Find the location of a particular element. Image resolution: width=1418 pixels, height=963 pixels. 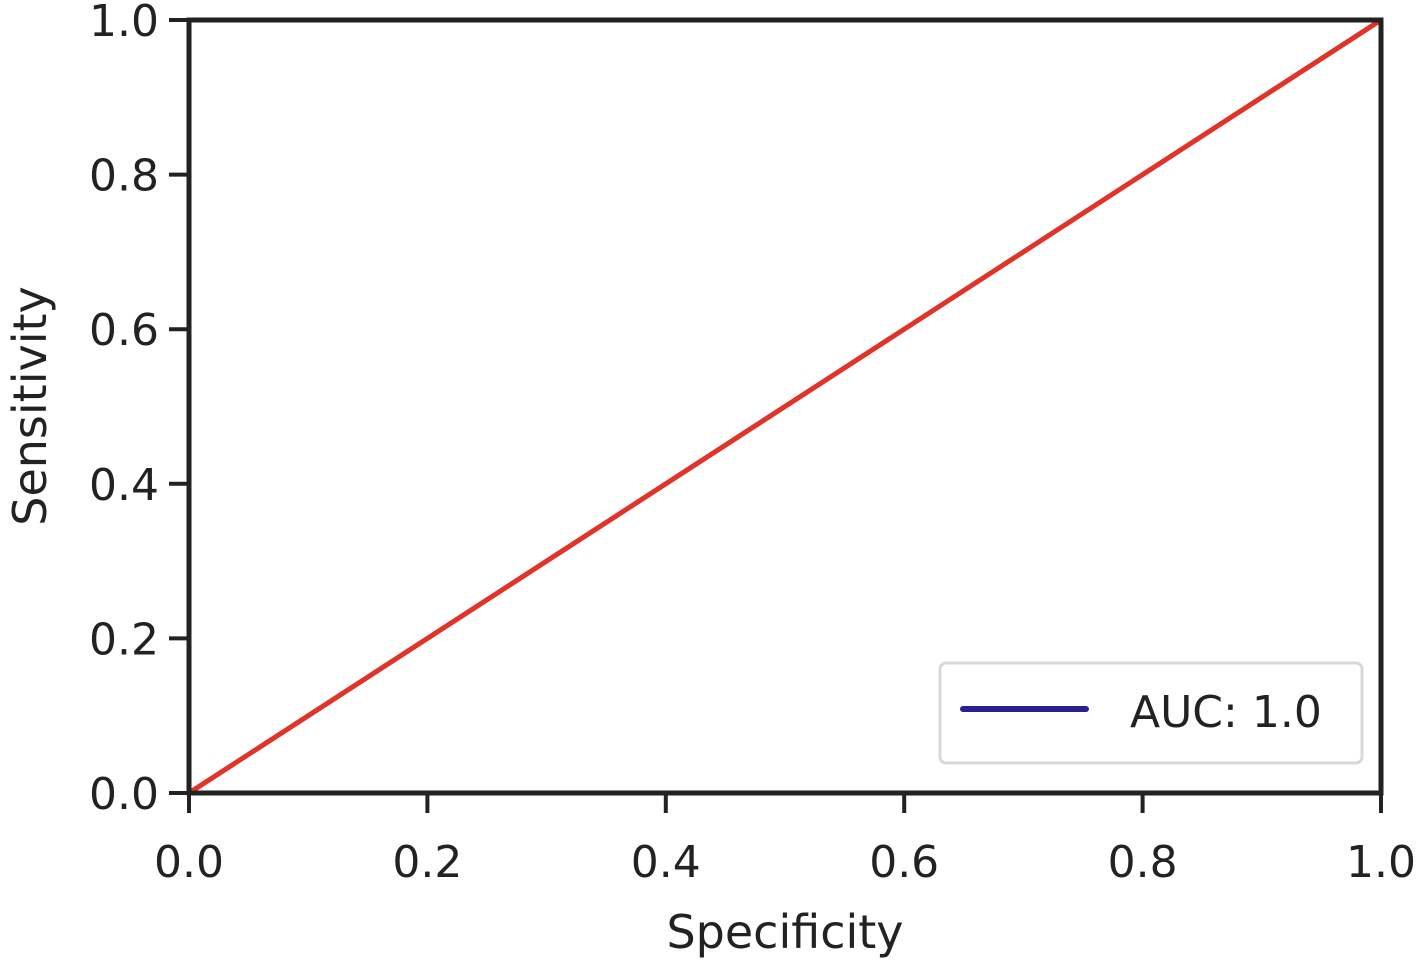

y-tick-label: 0.8 is located at coordinates (124, 176).